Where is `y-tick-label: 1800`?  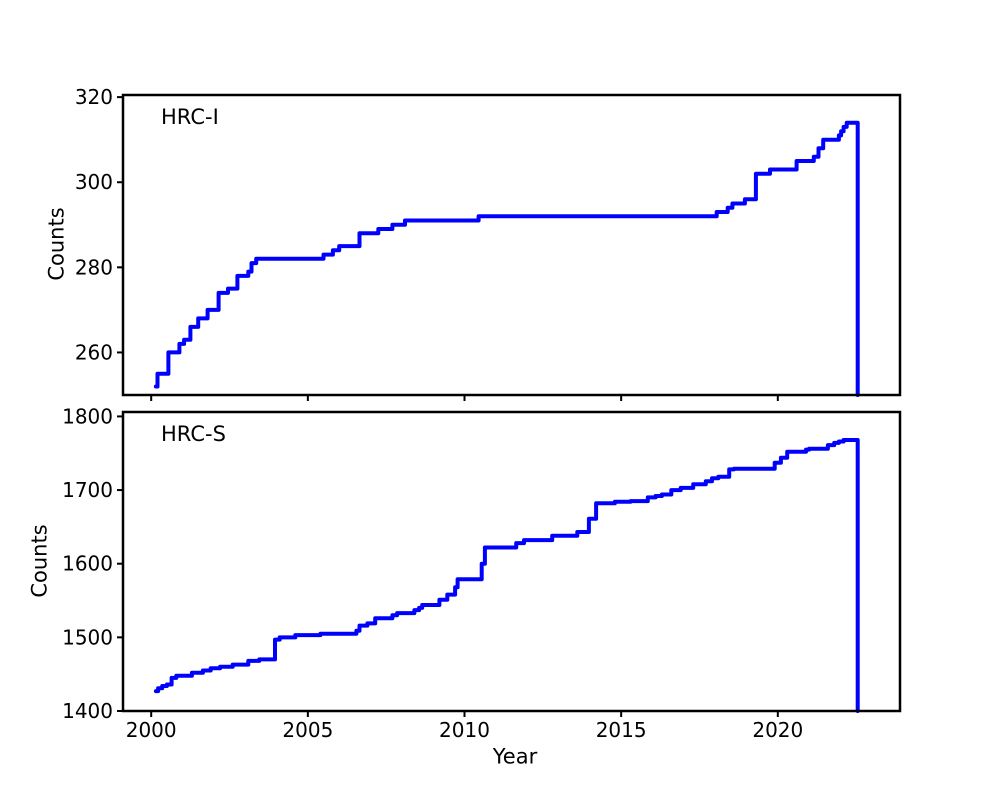
y-tick-label: 1800 is located at coordinates (87, 416).